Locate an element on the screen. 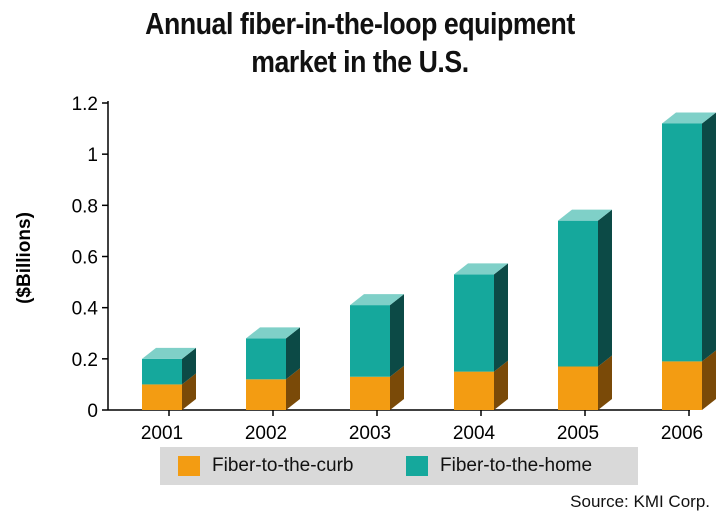  bar-top-2003 is located at coordinates (377, 300).